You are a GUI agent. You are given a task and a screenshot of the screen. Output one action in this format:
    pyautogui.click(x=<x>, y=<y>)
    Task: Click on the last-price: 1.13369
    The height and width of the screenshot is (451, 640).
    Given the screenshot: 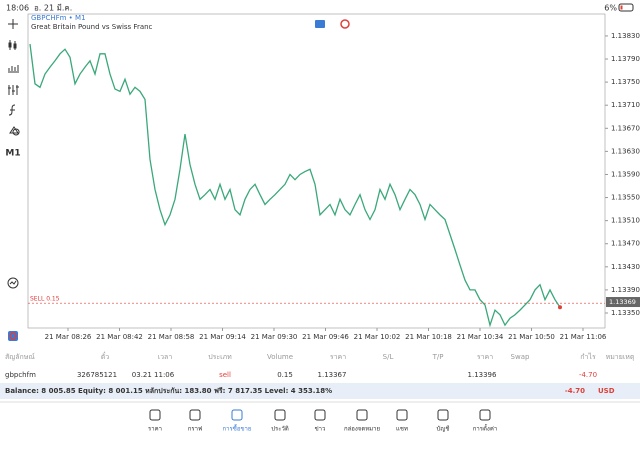 What is the action you would take?
    pyautogui.click(x=622, y=302)
    